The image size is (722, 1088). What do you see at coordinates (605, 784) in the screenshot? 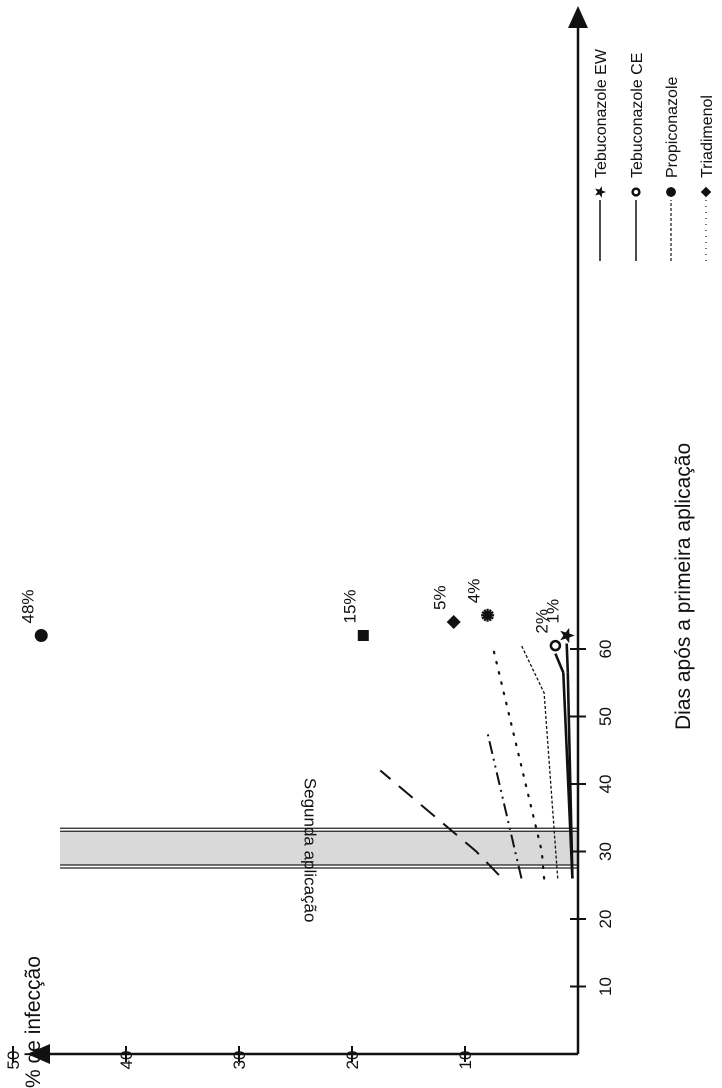
I see `x-tick-label: 40` at bounding box center [605, 784].